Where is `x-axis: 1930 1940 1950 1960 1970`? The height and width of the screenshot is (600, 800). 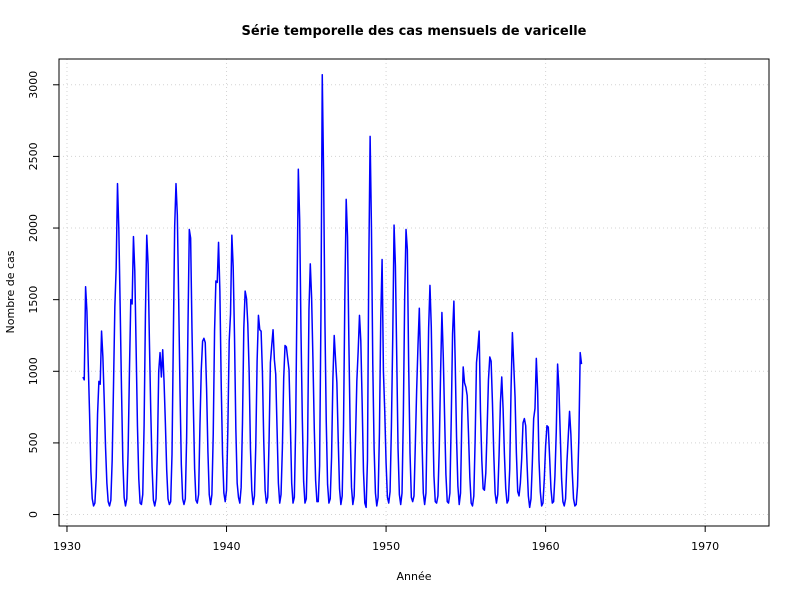 x-axis: 1930 1940 1950 1960 1970 is located at coordinates (386, 539).